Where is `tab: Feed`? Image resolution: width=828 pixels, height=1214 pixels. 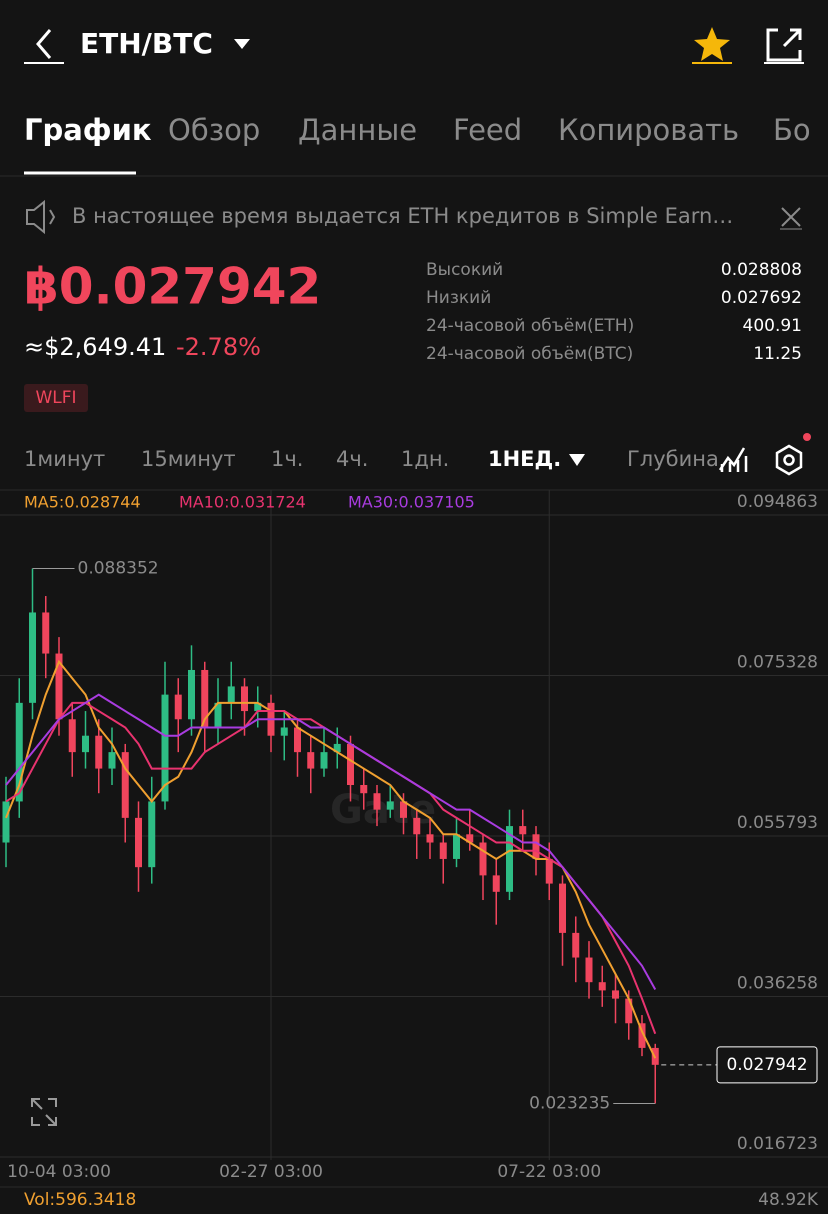 tab: Feed is located at coordinates (487, 130).